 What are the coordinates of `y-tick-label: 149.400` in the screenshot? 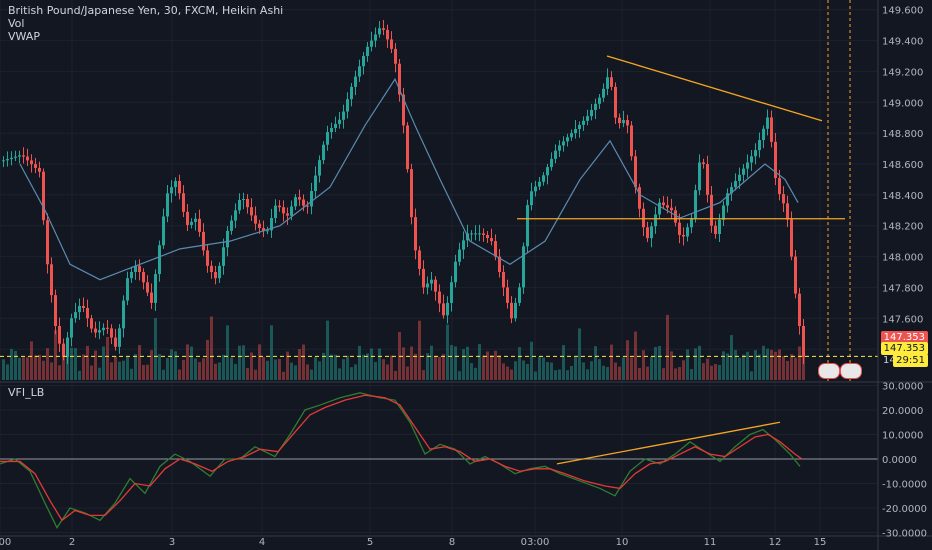 It's located at (902, 42).